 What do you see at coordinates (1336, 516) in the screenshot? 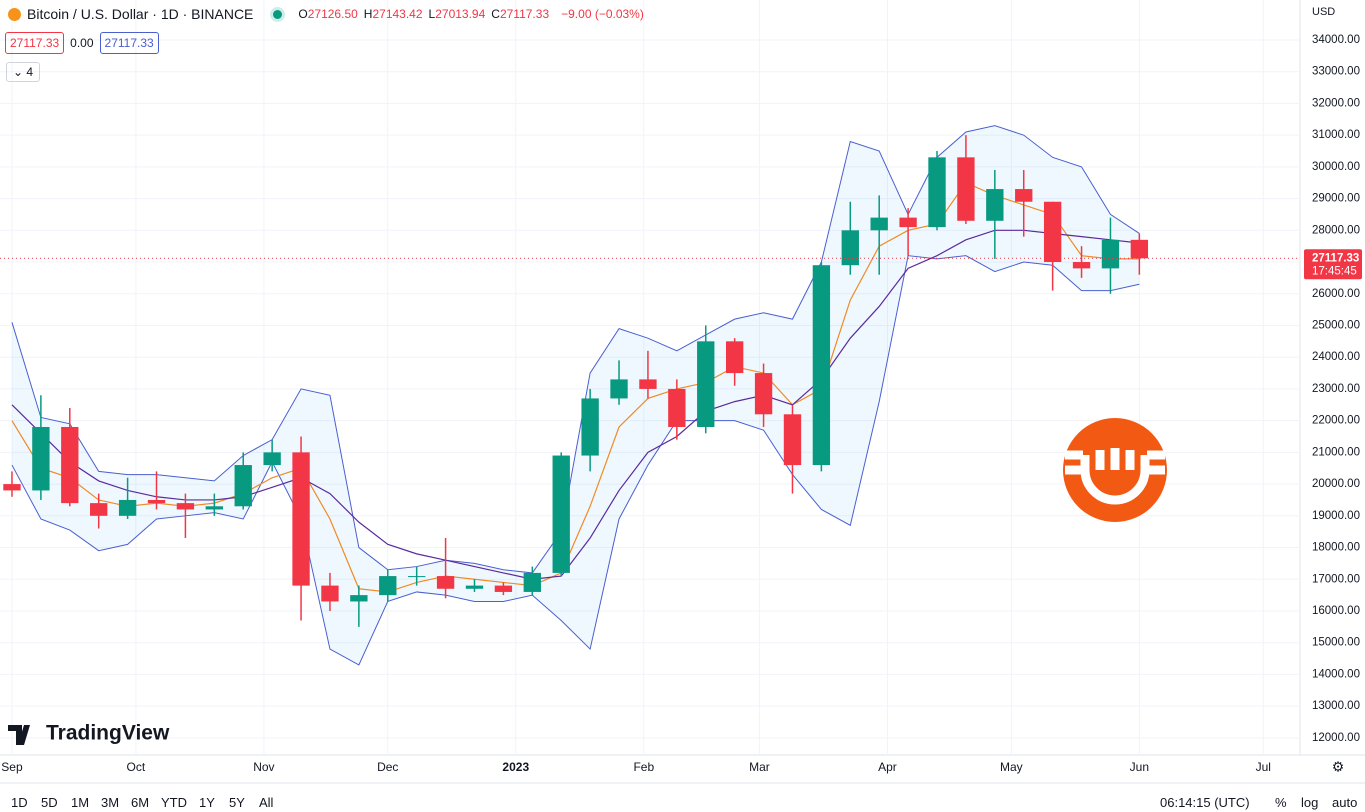
I see `y-tick-label: 19000.00` at bounding box center [1336, 516].